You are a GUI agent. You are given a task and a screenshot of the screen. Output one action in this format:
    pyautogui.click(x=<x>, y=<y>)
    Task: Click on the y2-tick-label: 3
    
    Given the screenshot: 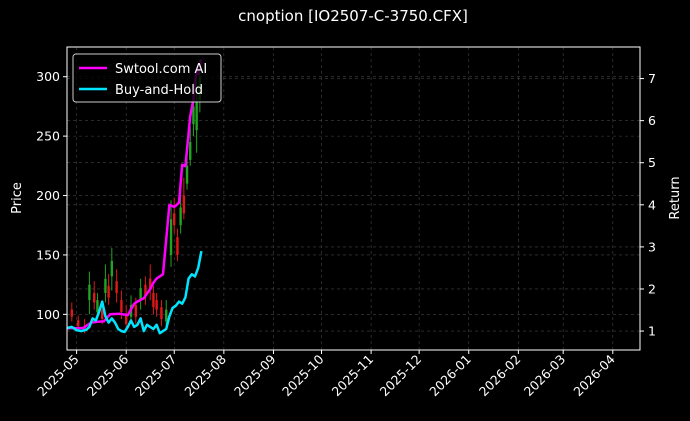 What is the action you would take?
    pyautogui.click(x=652, y=246)
    